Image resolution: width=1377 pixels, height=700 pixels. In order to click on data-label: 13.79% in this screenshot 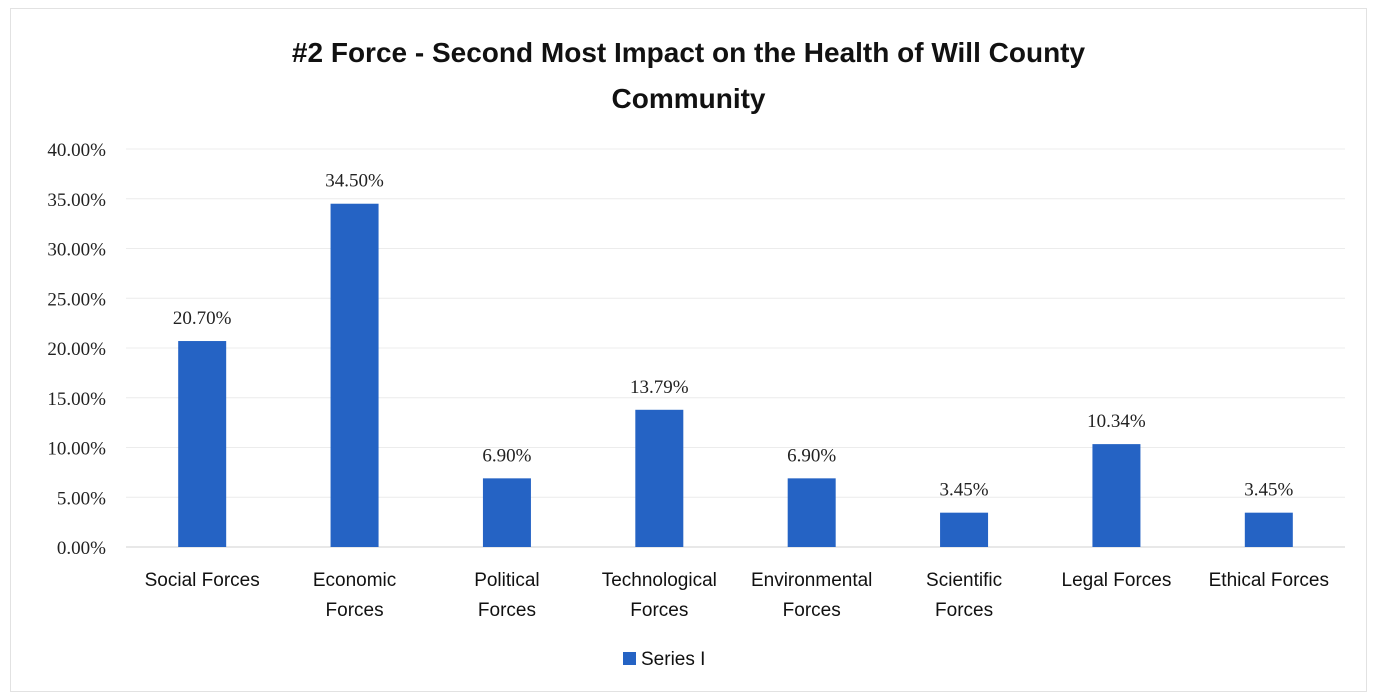, I will do `click(659, 387)`.